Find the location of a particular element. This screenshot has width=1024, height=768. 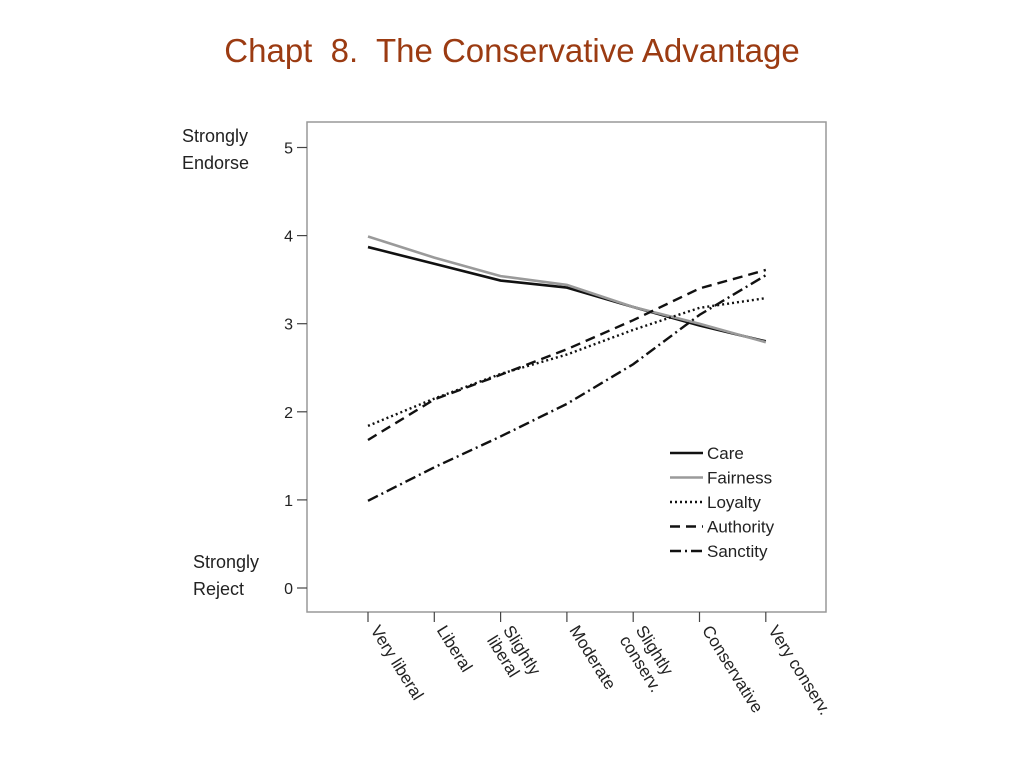

series-line-sanctity is located at coordinates (567, 388).